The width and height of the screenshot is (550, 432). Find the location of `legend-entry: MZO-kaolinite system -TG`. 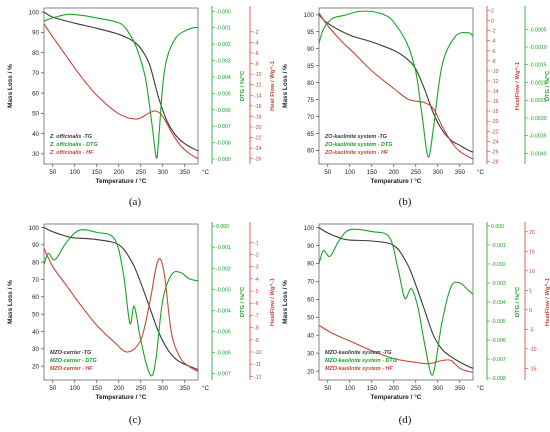

legend-entry: MZO-kaolinite system -TG is located at coordinates (358, 353).